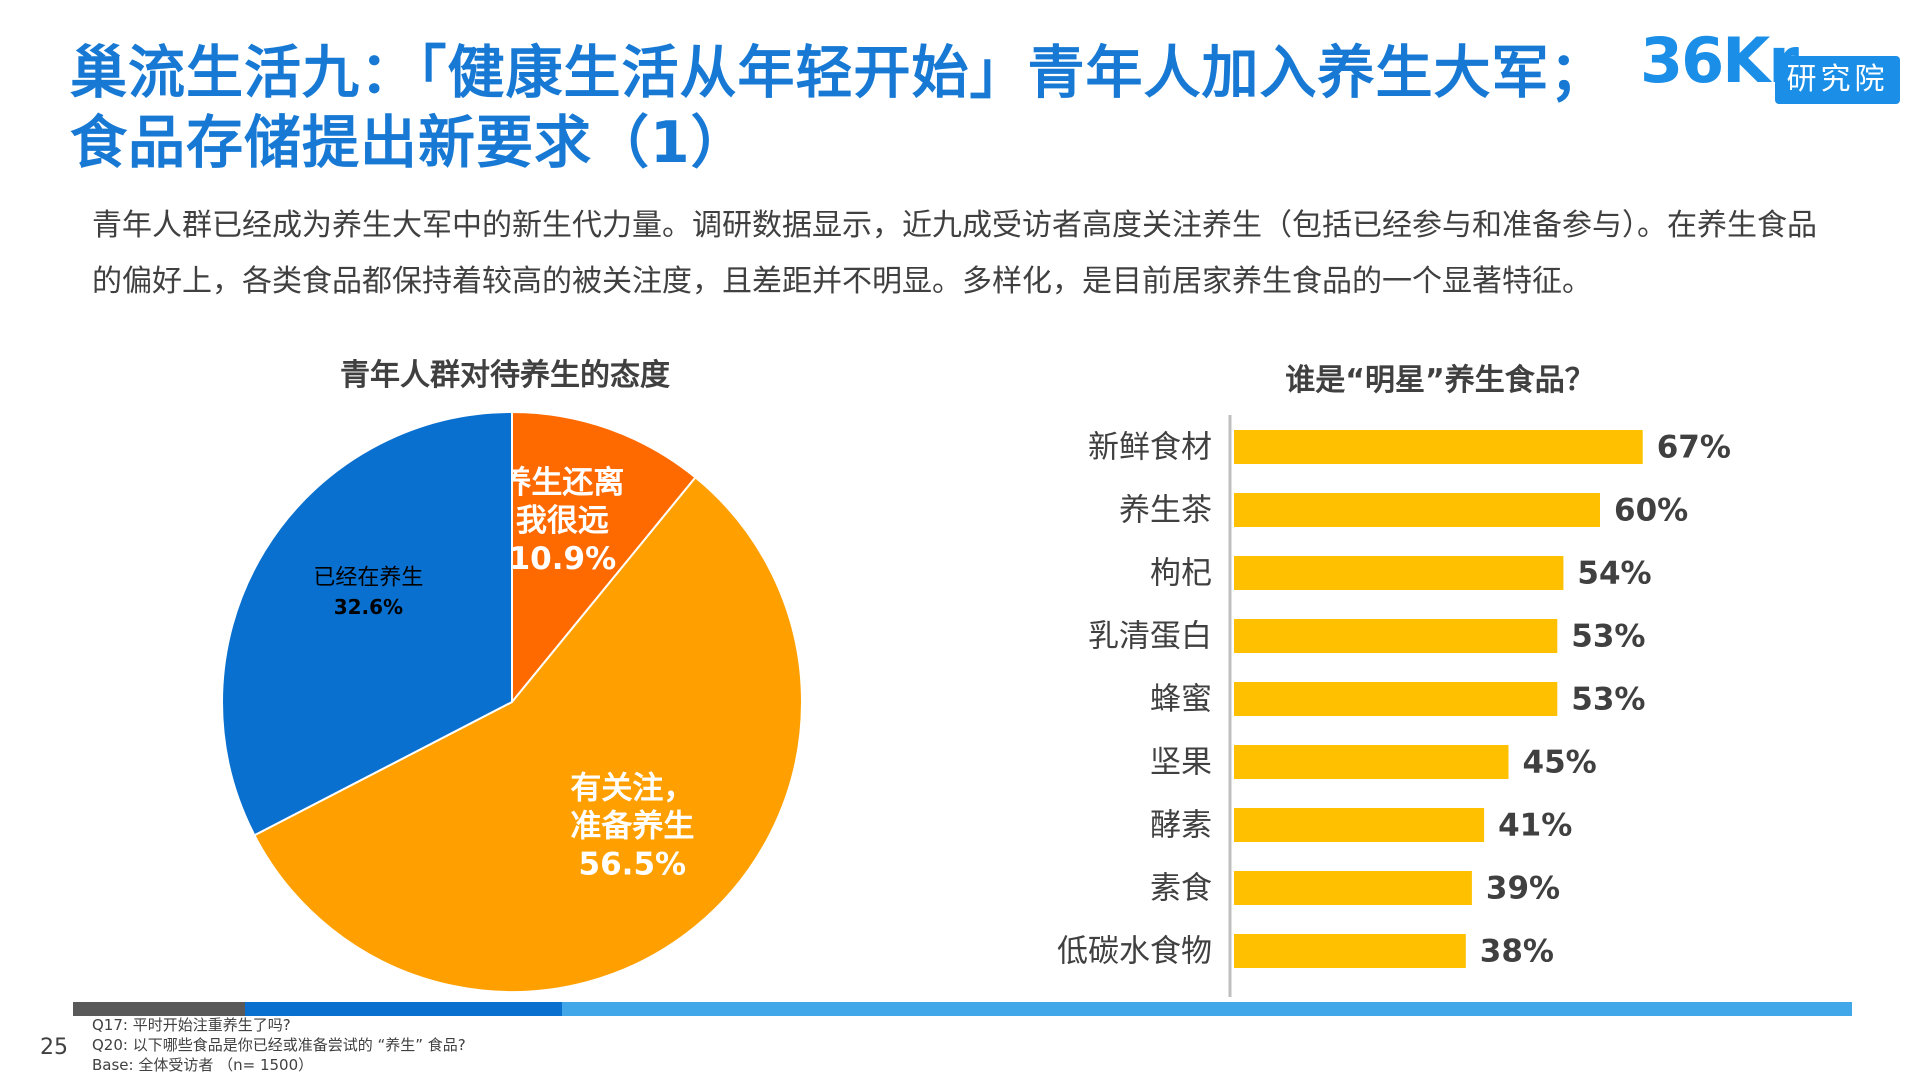  Describe the element at coordinates (1651, 511) in the screenshot. I see `bar-value-label: 60%` at that location.